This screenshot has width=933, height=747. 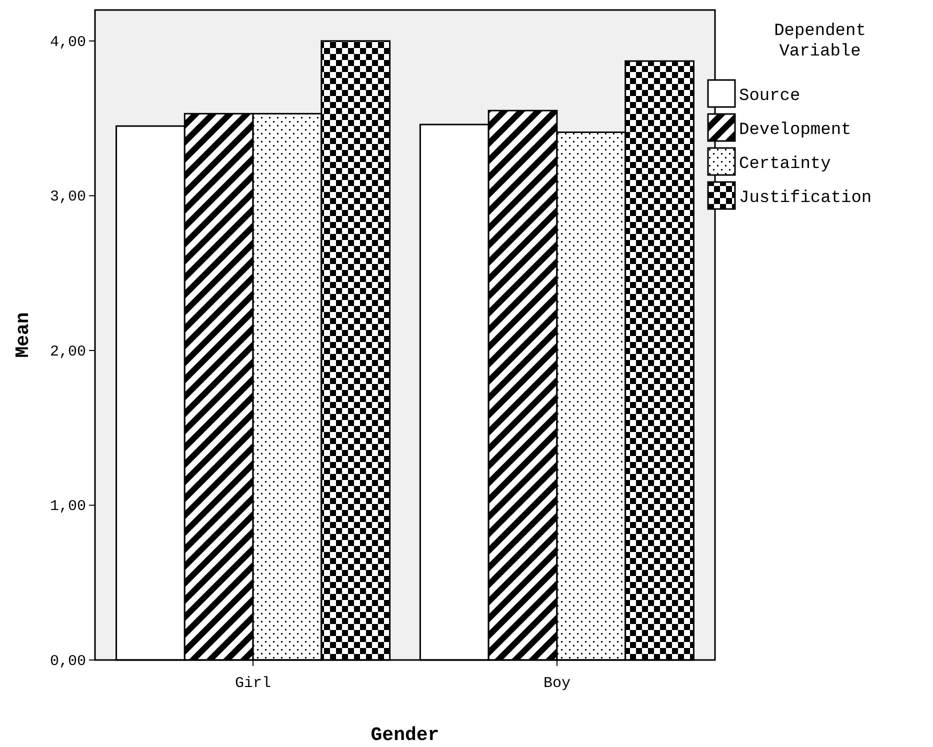 I want to click on y-tick-label: 3,00, so click(x=68, y=197).